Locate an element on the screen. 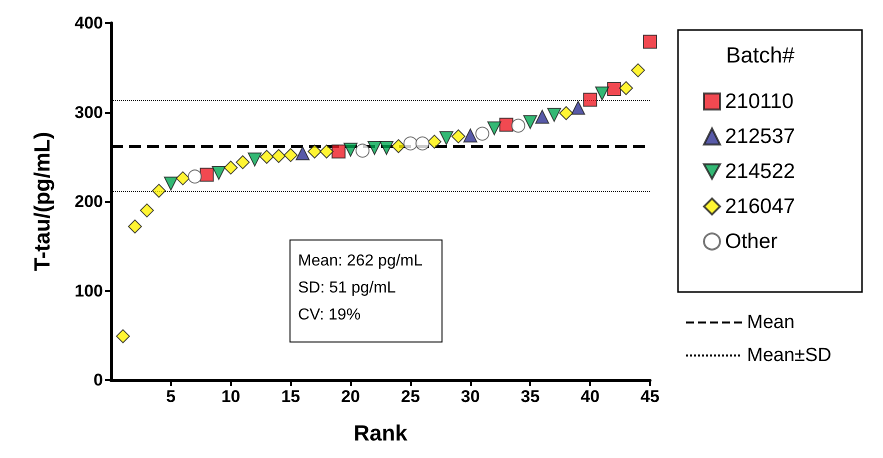  y-axis-title: T-tau/(pg/mL) is located at coordinates (42, 202).